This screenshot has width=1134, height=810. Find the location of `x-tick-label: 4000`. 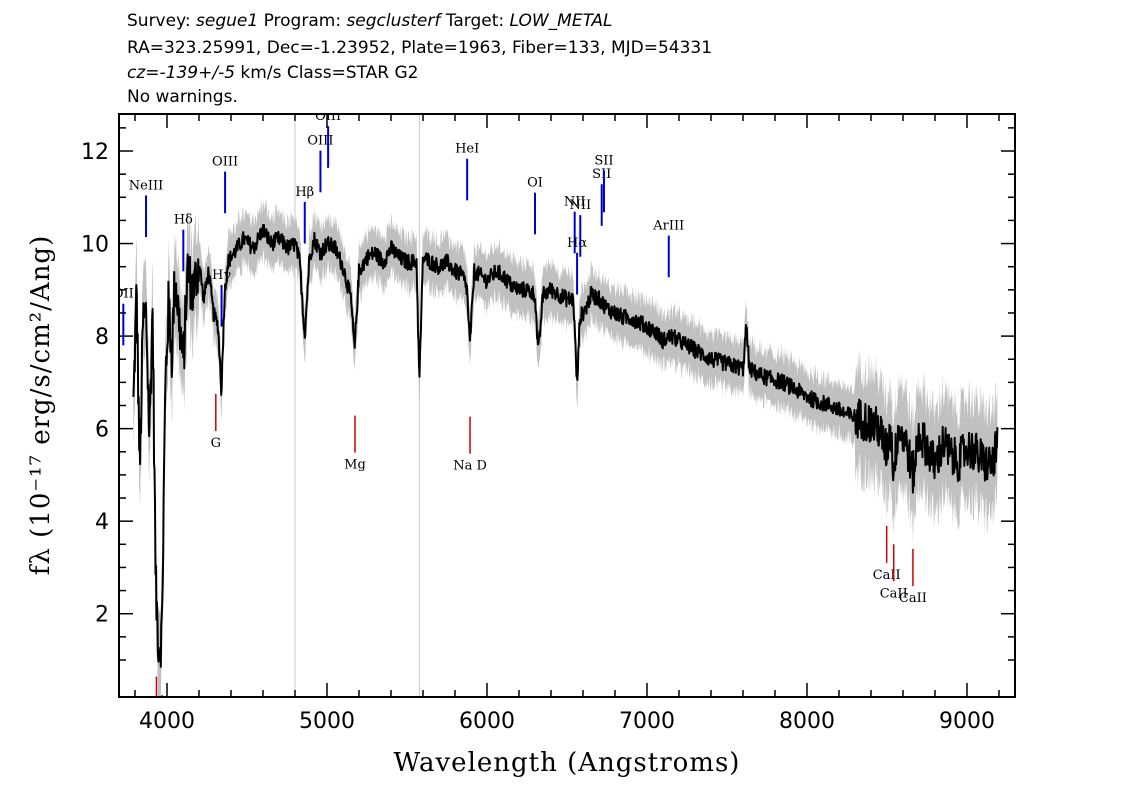

x-tick-label: 4000 is located at coordinates (167, 721).